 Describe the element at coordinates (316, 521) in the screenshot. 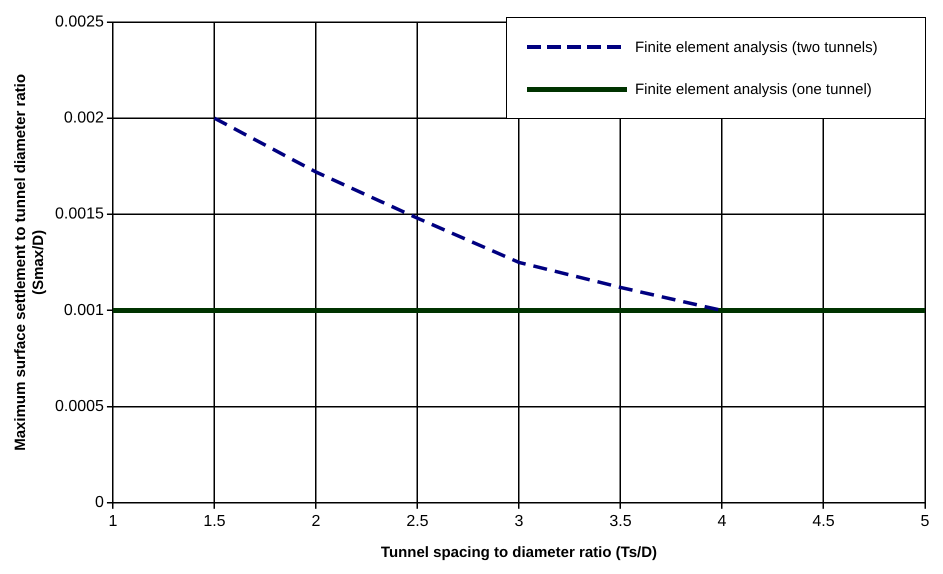

I see `x-tick-label: 2` at that location.